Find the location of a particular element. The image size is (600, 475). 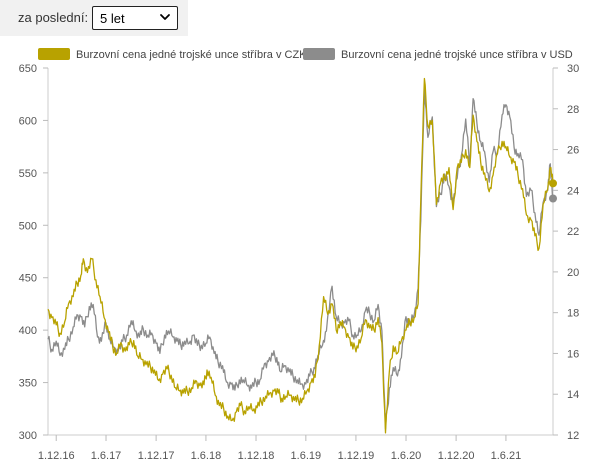

y-left-tick-label: 350 is located at coordinates (28, 384).